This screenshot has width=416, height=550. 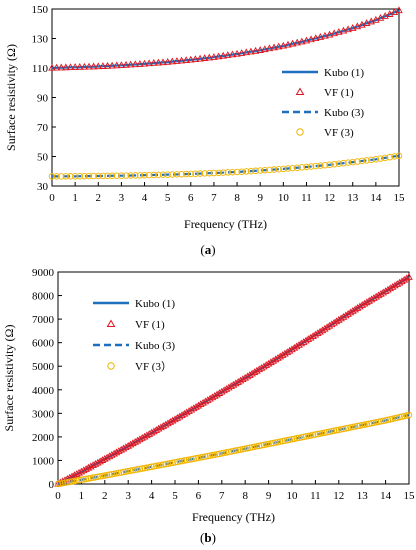 What do you see at coordinates (400, 198) in the screenshot?
I see `x-tick-label-a: 15` at bounding box center [400, 198].